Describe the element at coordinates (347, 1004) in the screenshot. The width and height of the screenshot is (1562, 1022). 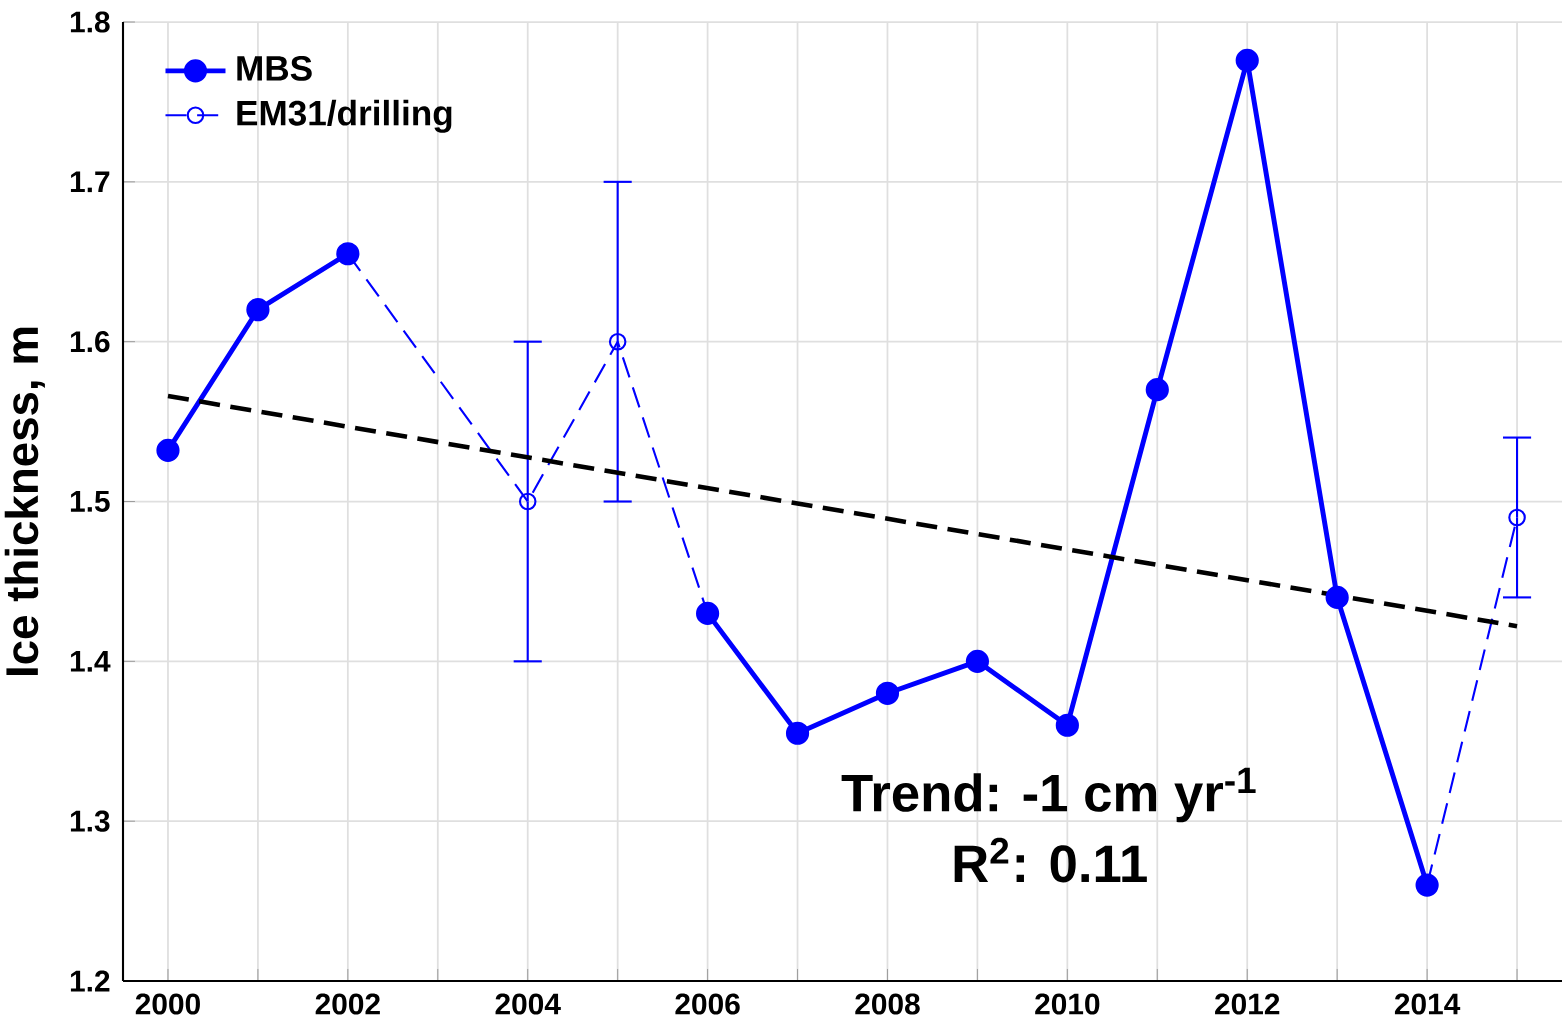
I see `x-tick-label: 2002` at that location.